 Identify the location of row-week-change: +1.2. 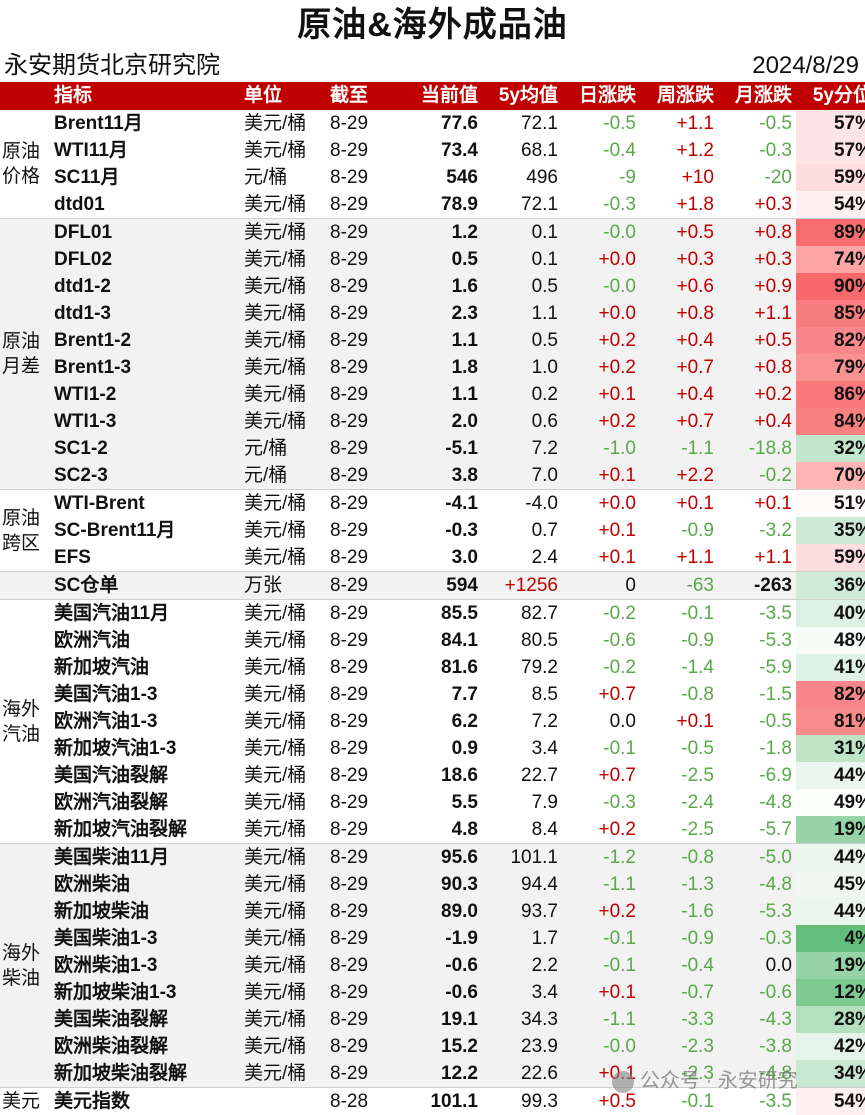
(679, 150).